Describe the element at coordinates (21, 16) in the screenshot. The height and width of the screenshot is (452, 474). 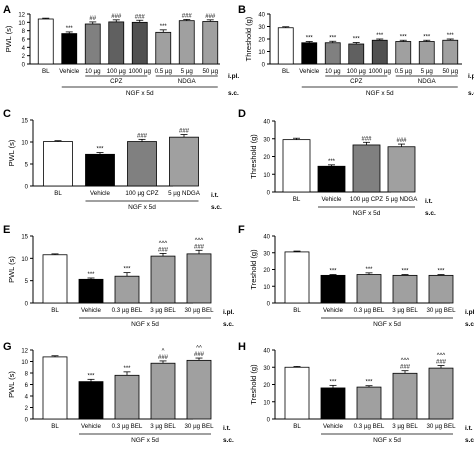
I see `y-tick-label: 12` at that location.